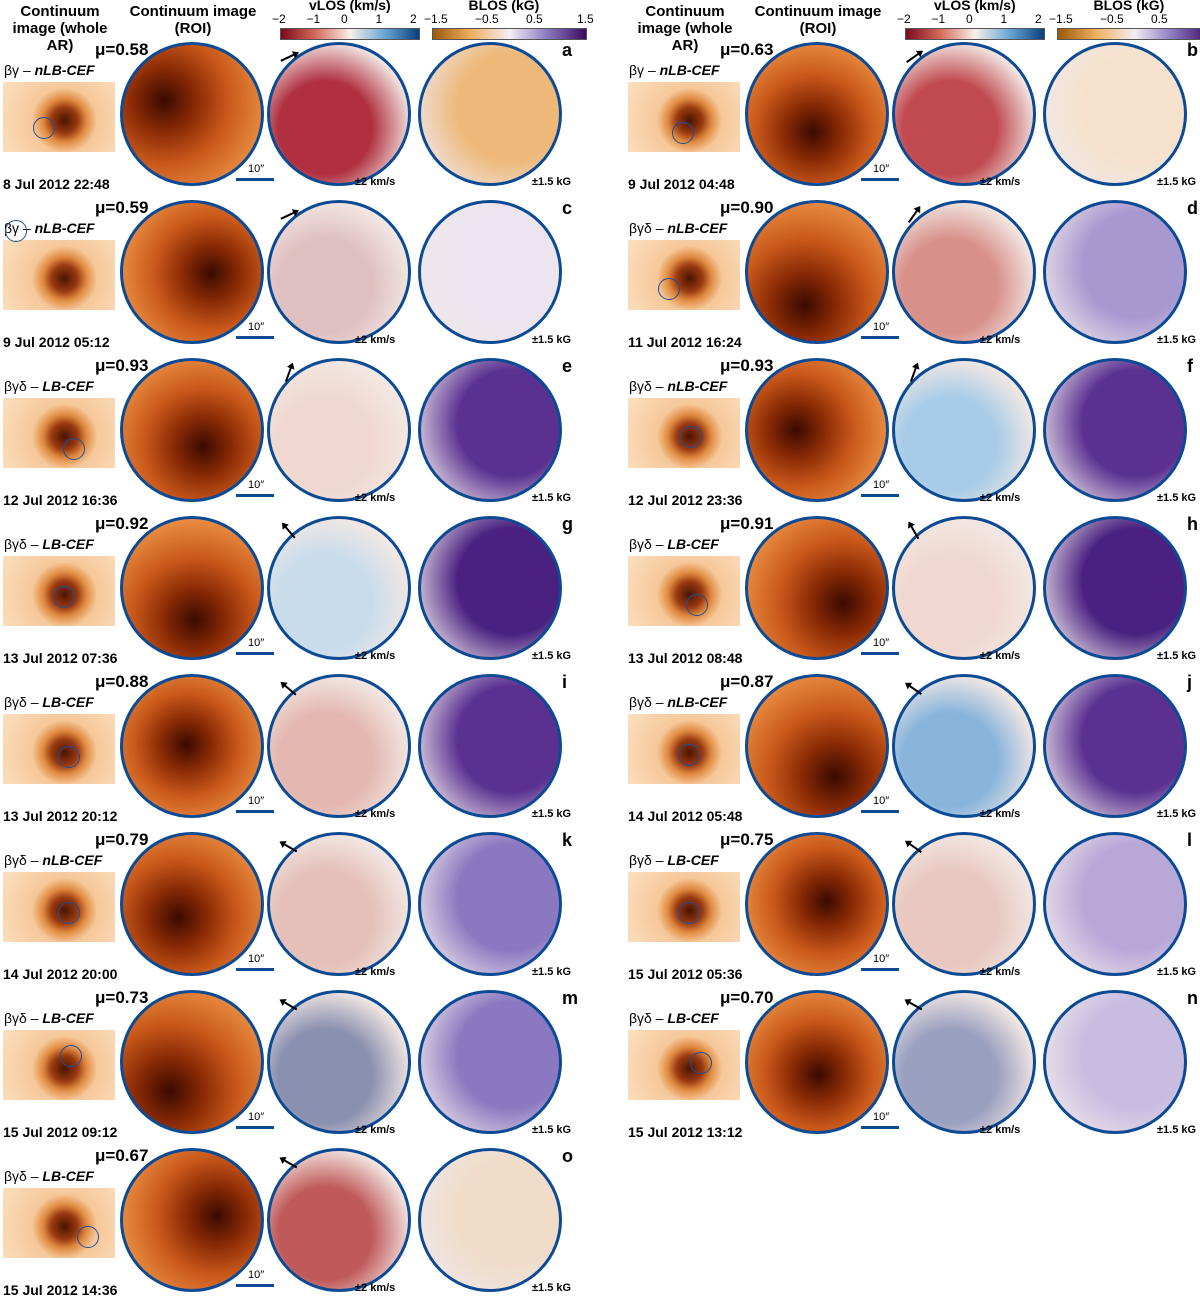 This screenshot has width=1200, height=1298. What do you see at coordinates (193, 20) in the screenshot?
I see `header-roi: Continuum image (ROI)` at bounding box center [193, 20].